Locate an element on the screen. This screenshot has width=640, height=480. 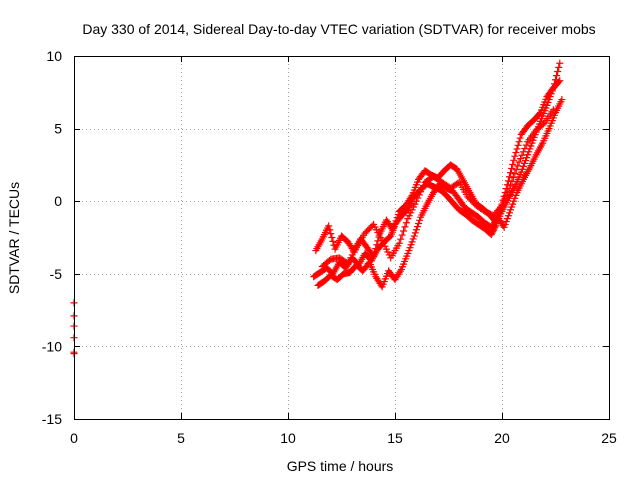
x-tick-label: 25 is located at coordinates (609, 438).